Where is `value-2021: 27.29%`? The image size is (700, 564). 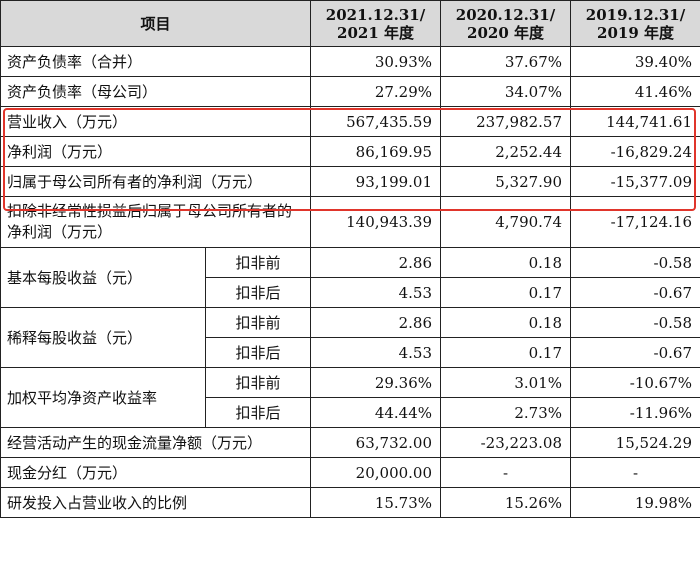
value-2021: 27.29% is located at coordinates (376, 91).